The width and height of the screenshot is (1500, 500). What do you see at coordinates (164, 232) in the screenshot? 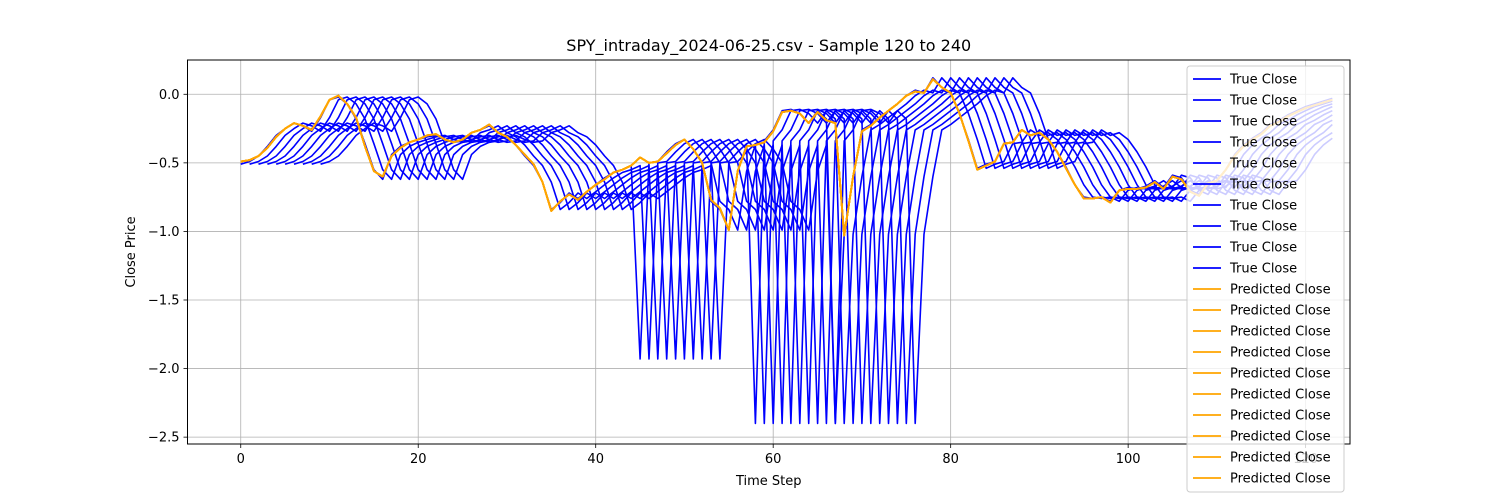
I see `y-tick-label: −1.0` at bounding box center [164, 232].